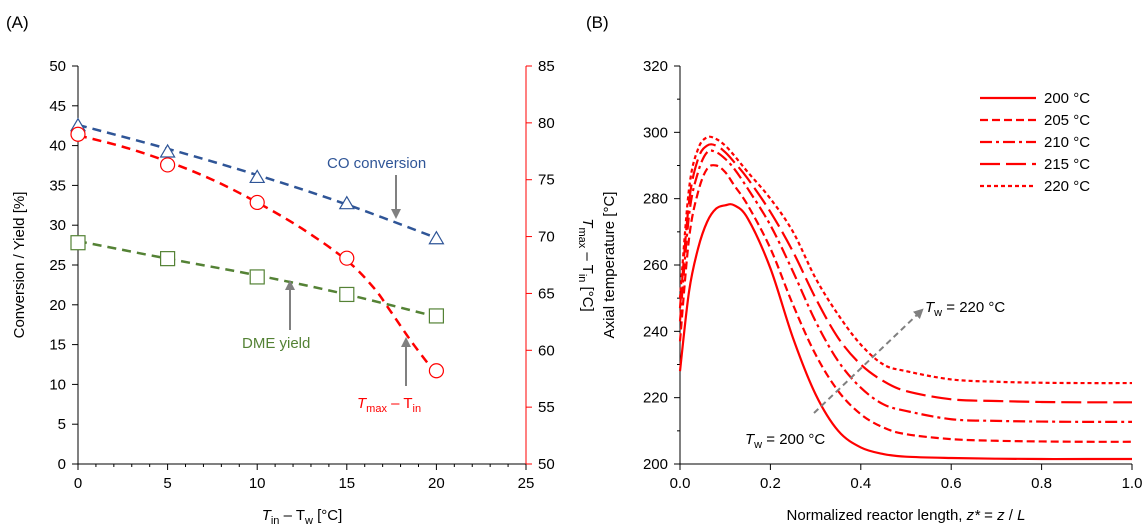 The image size is (1148, 529). What do you see at coordinates (57, 185) in the screenshot?
I see `chart-a-y-left-tick-label: 35` at bounding box center [57, 185].